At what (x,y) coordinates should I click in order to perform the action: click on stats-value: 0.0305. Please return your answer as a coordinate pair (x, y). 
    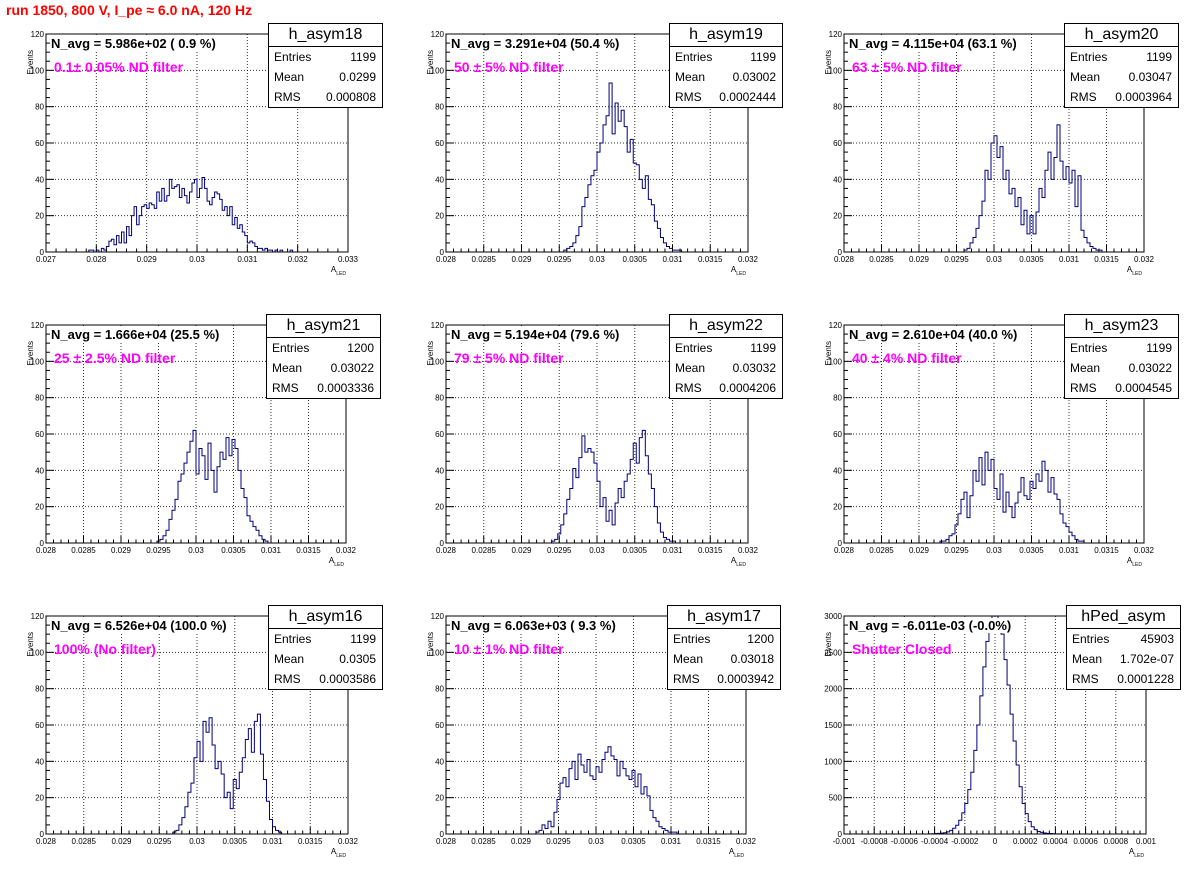
    Looking at the image, I should click on (357, 659).